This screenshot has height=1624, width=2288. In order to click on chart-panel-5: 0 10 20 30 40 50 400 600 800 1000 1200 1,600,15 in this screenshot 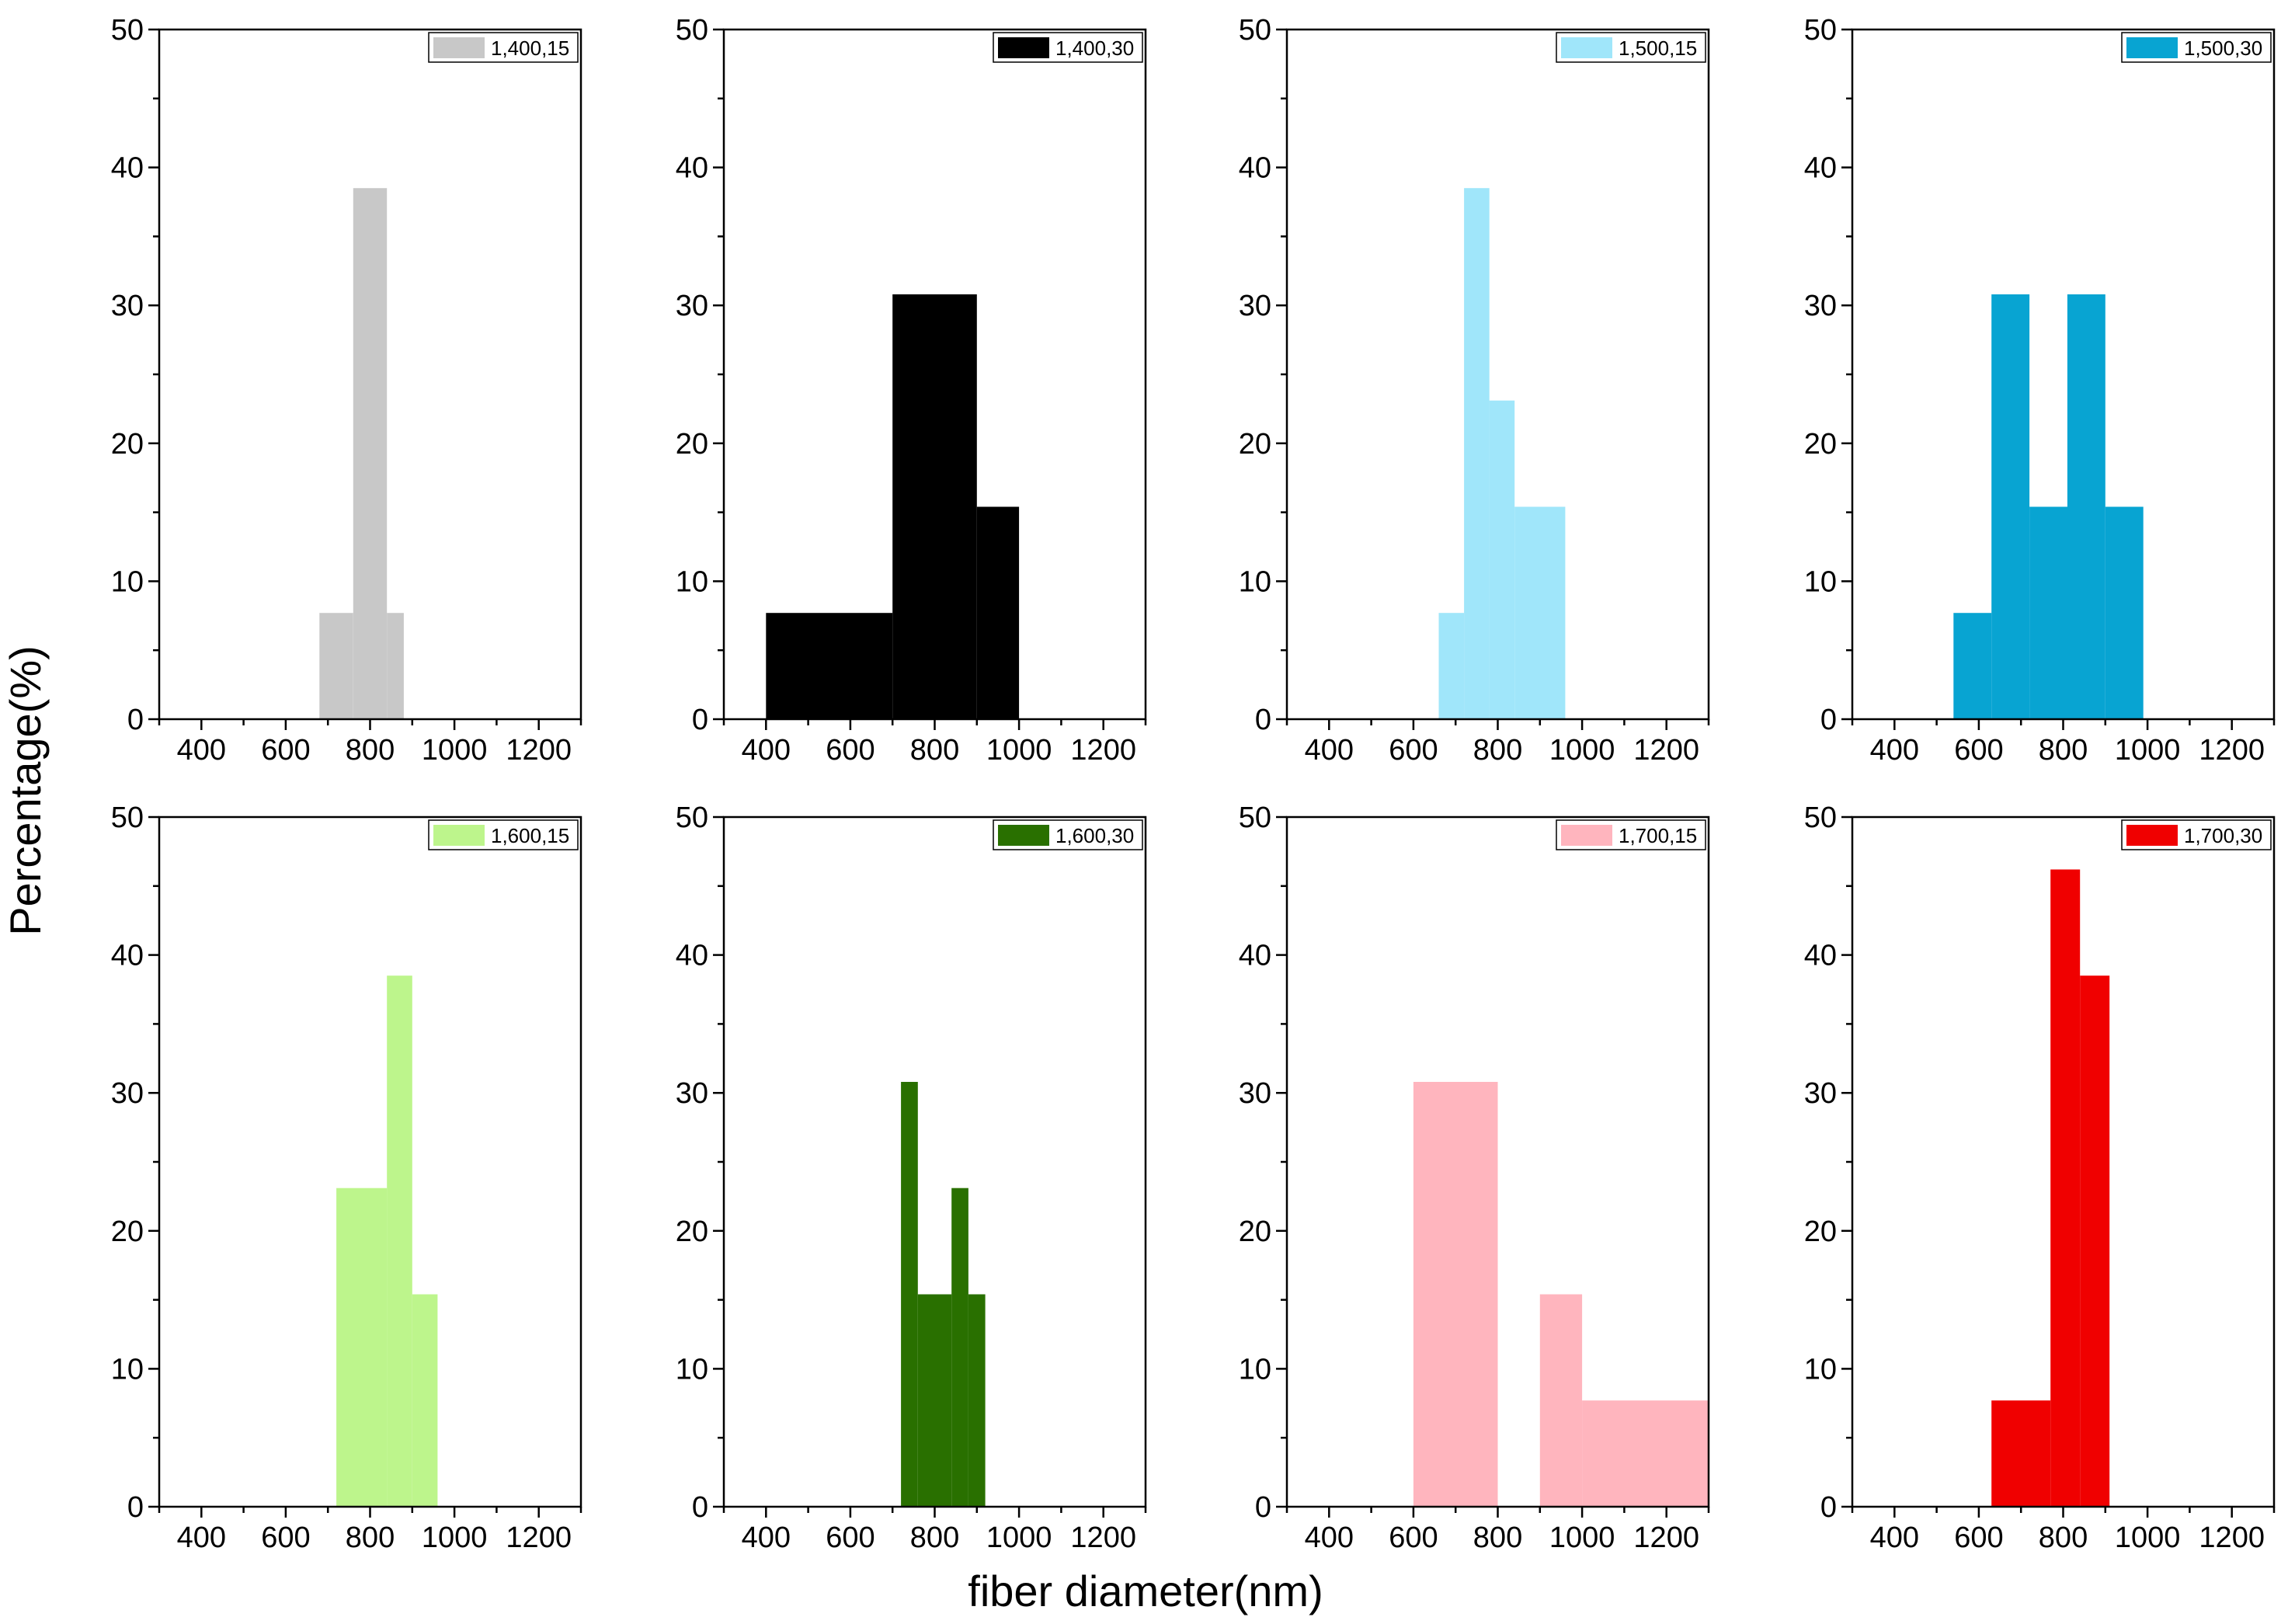, I will do `click(346, 1178)`.